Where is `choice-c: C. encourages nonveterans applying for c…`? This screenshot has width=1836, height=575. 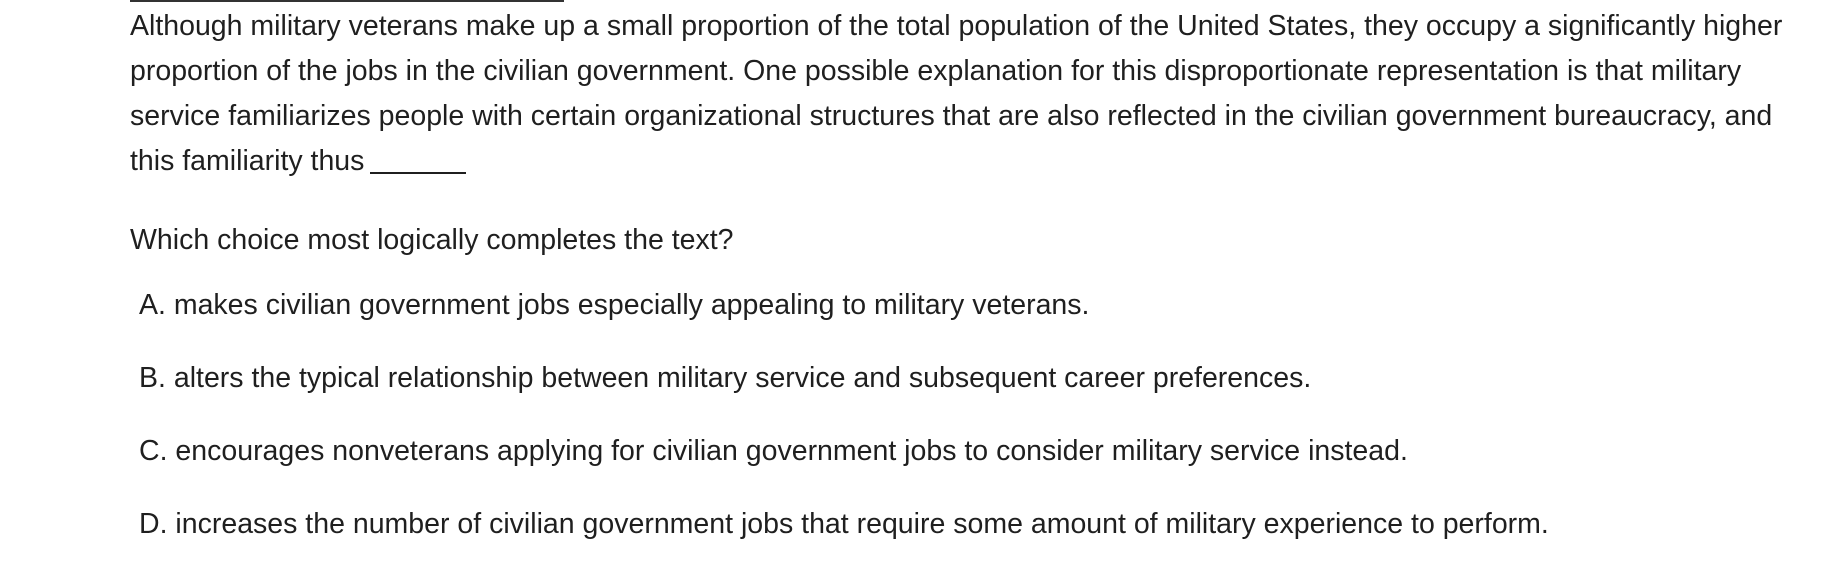
choice-c: C. encourages nonveterans applying for c… is located at coordinates (773, 451).